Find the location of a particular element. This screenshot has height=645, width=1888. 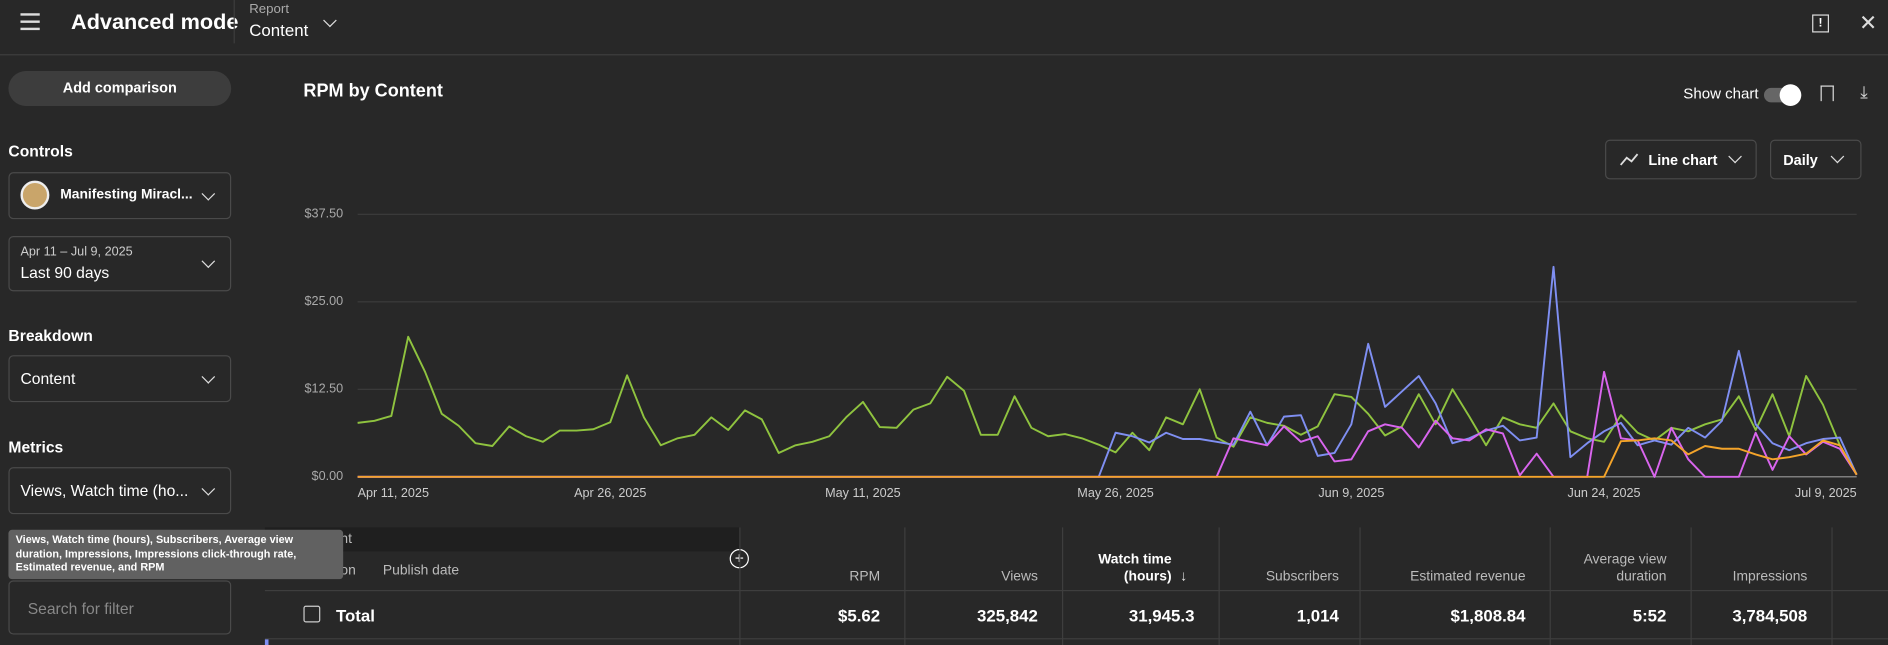

x-tick-label: Apr 11, 2025 is located at coordinates (393, 493).